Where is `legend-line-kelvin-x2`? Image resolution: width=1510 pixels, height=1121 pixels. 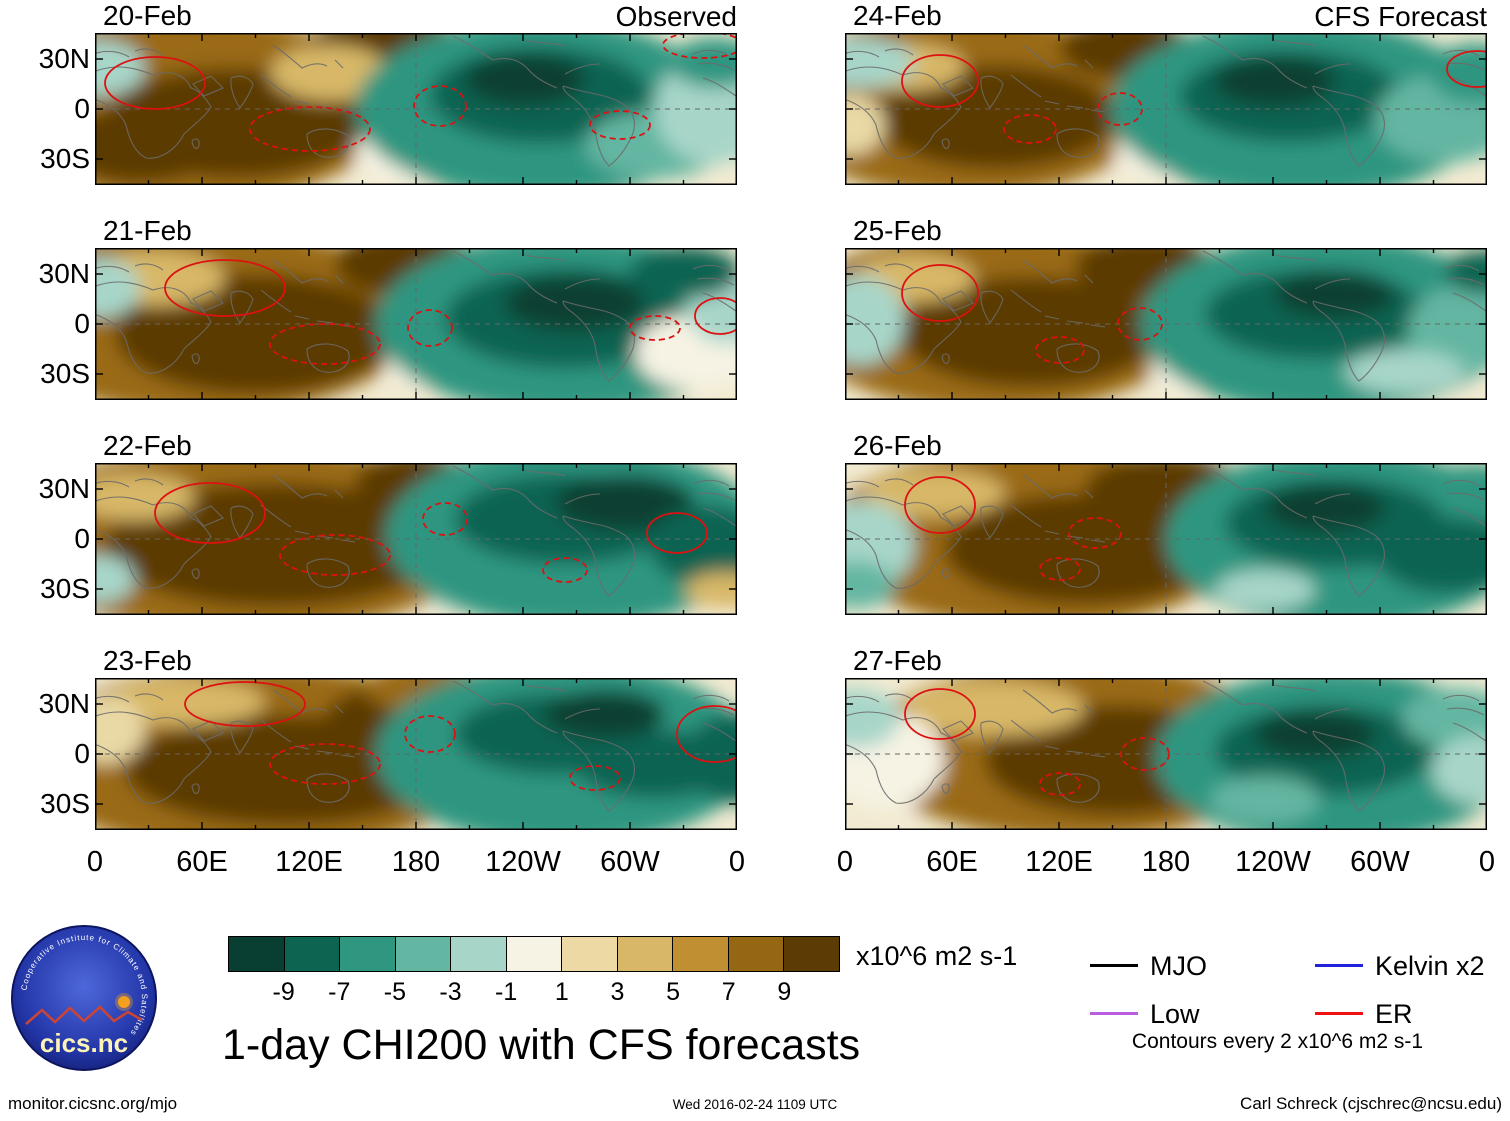 legend-line-kelvin-x2 is located at coordinates (1339, 965).